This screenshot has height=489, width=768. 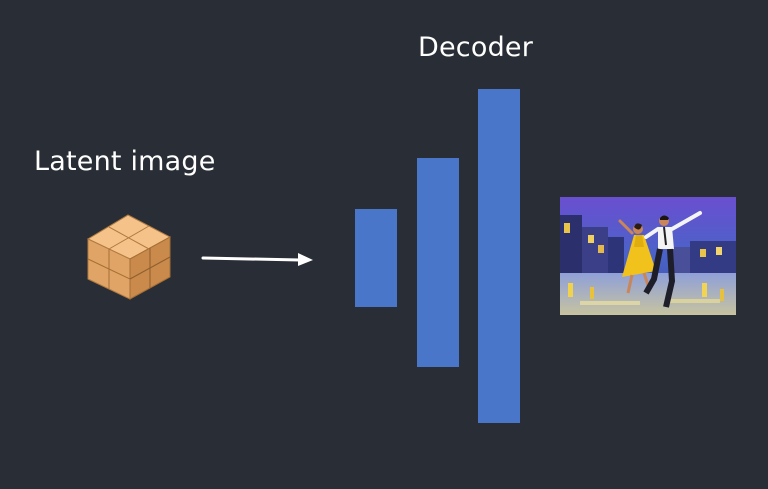 What do you see at coordinates (648, 256) in the screenshot?
I see `decoded-painting-image` at bounding box center [648, 256].